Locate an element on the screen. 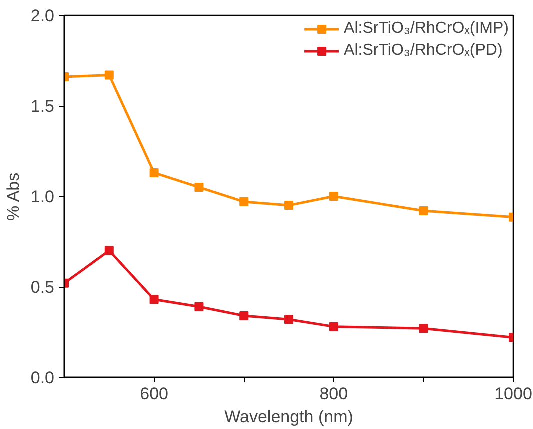 The height and width of the screenshot is (429, 533). y-axis-title: % Abs is located at coordinates (13, 197).